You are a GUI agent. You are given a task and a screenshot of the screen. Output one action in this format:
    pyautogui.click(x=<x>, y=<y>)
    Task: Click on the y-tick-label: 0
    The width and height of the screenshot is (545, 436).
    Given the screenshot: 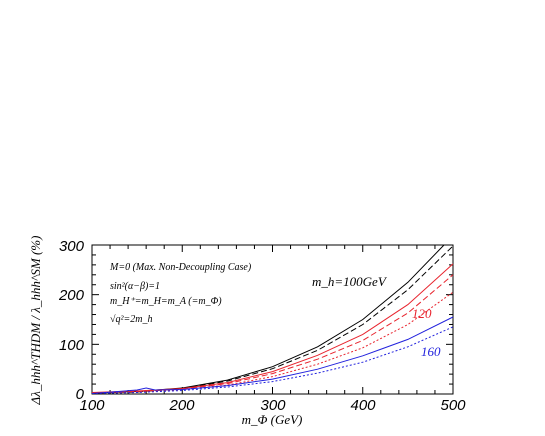 What is the action you would take?
    pyautogui.click(x=80, y=394)
    